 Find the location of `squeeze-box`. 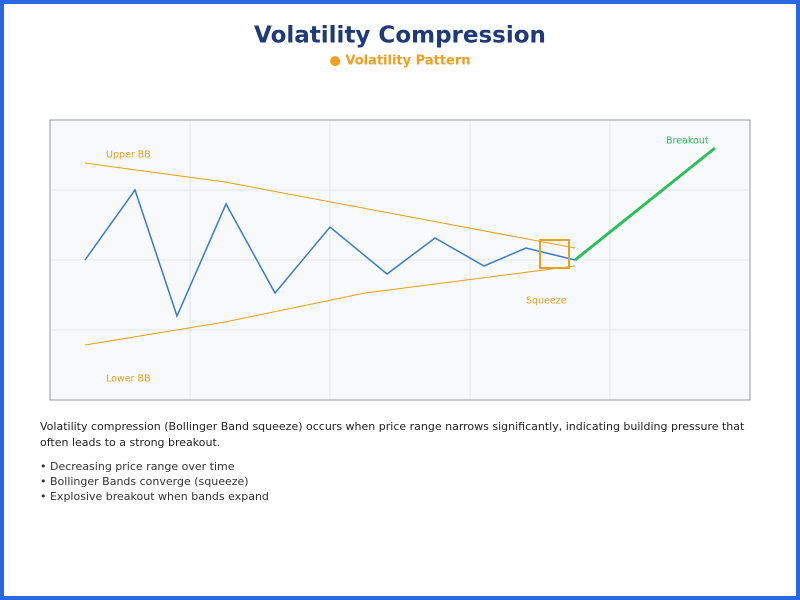

squeeze-box is located at coordinates (554, 254).